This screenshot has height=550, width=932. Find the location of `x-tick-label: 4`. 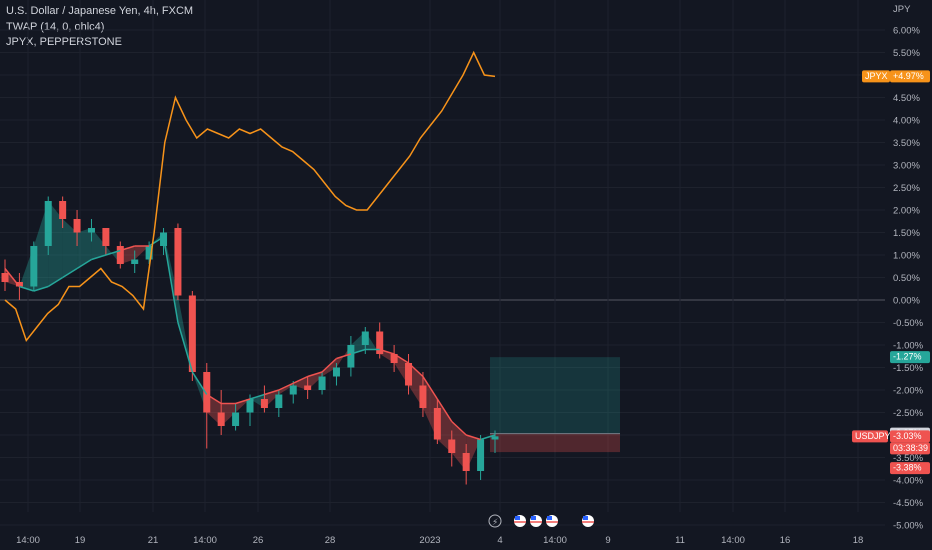

x-tick-label: 4 is located at coordinates (499, 540).